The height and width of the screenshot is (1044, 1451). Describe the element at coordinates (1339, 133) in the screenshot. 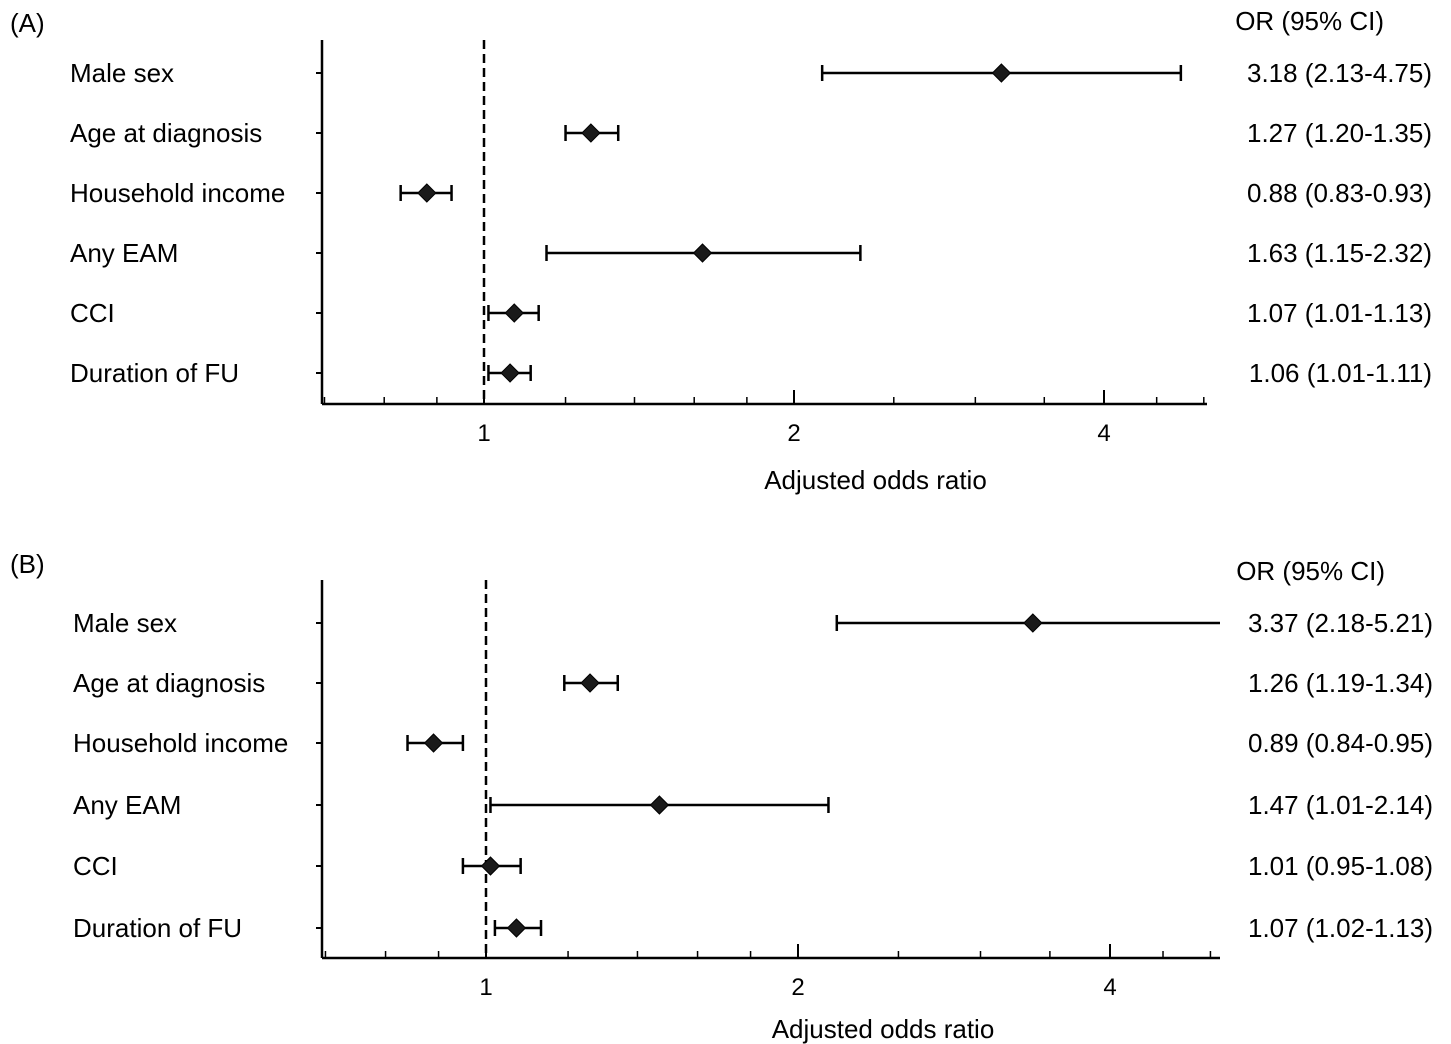

I see `or-ci-text: 1.27 (1.20-1.35)` at that location.